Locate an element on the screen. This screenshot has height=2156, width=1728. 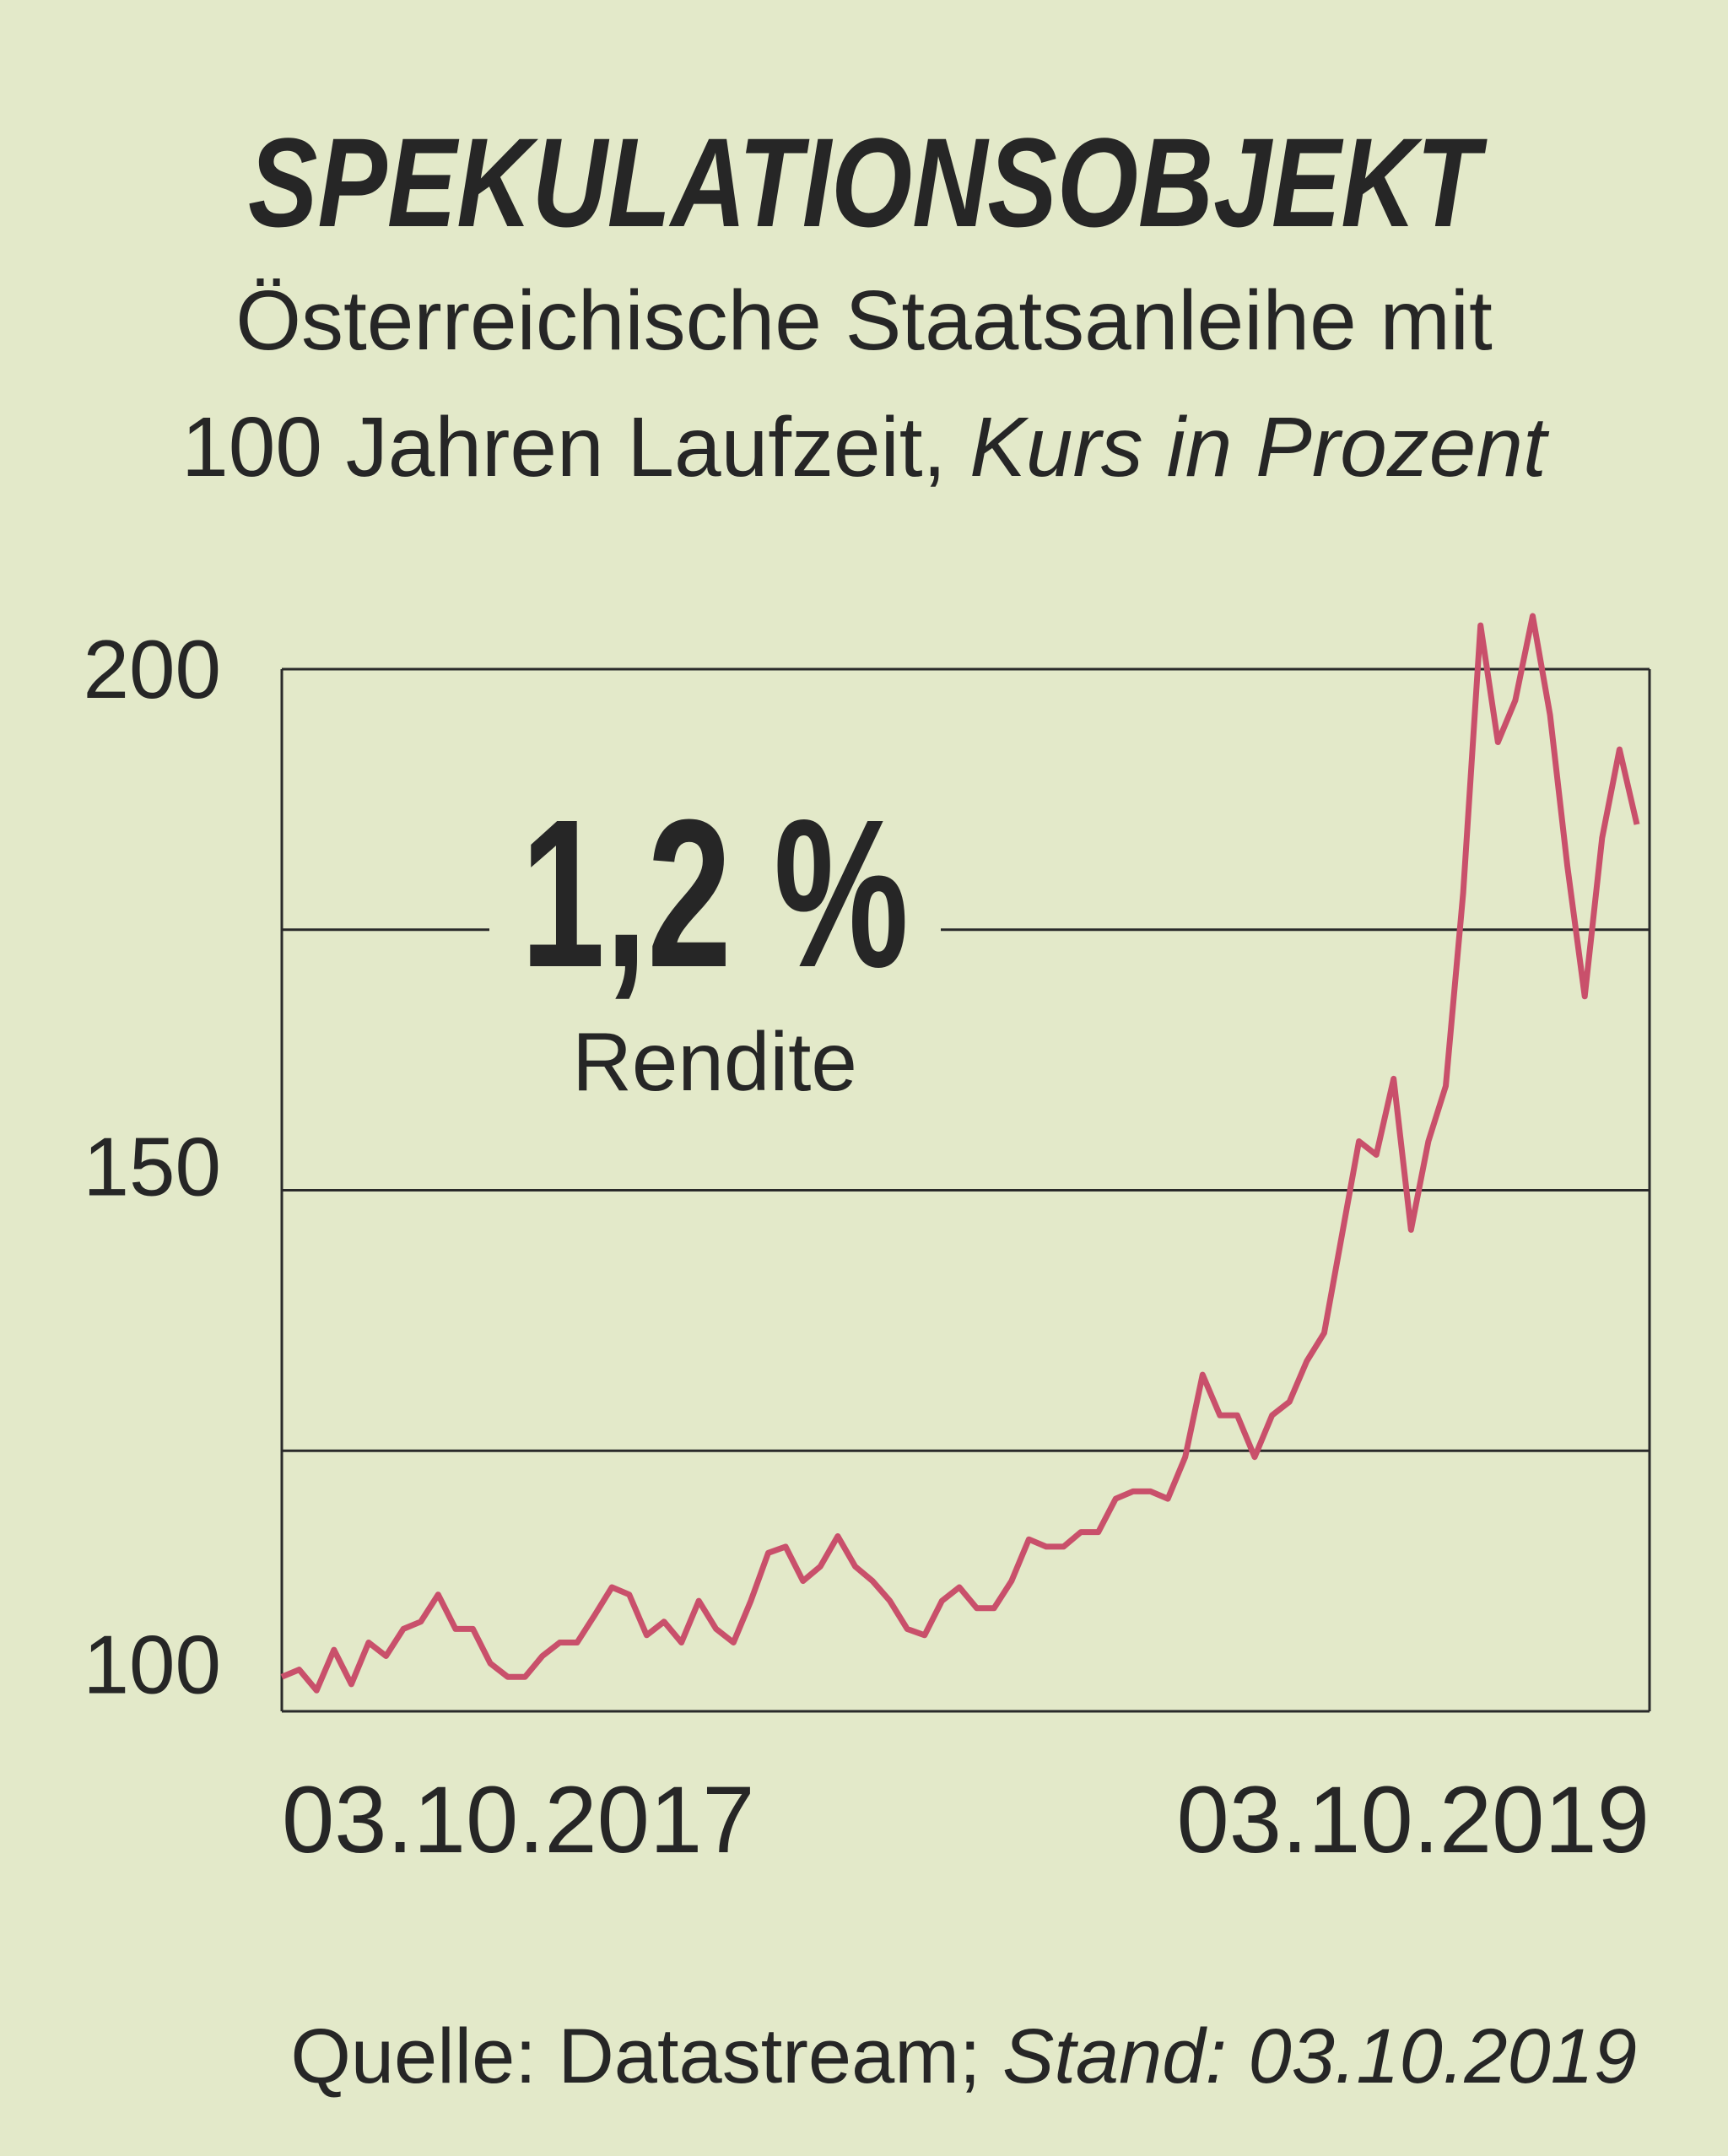
chart-title: SPEKULATIONSOBJEKT is located at coordinates (868, 182).